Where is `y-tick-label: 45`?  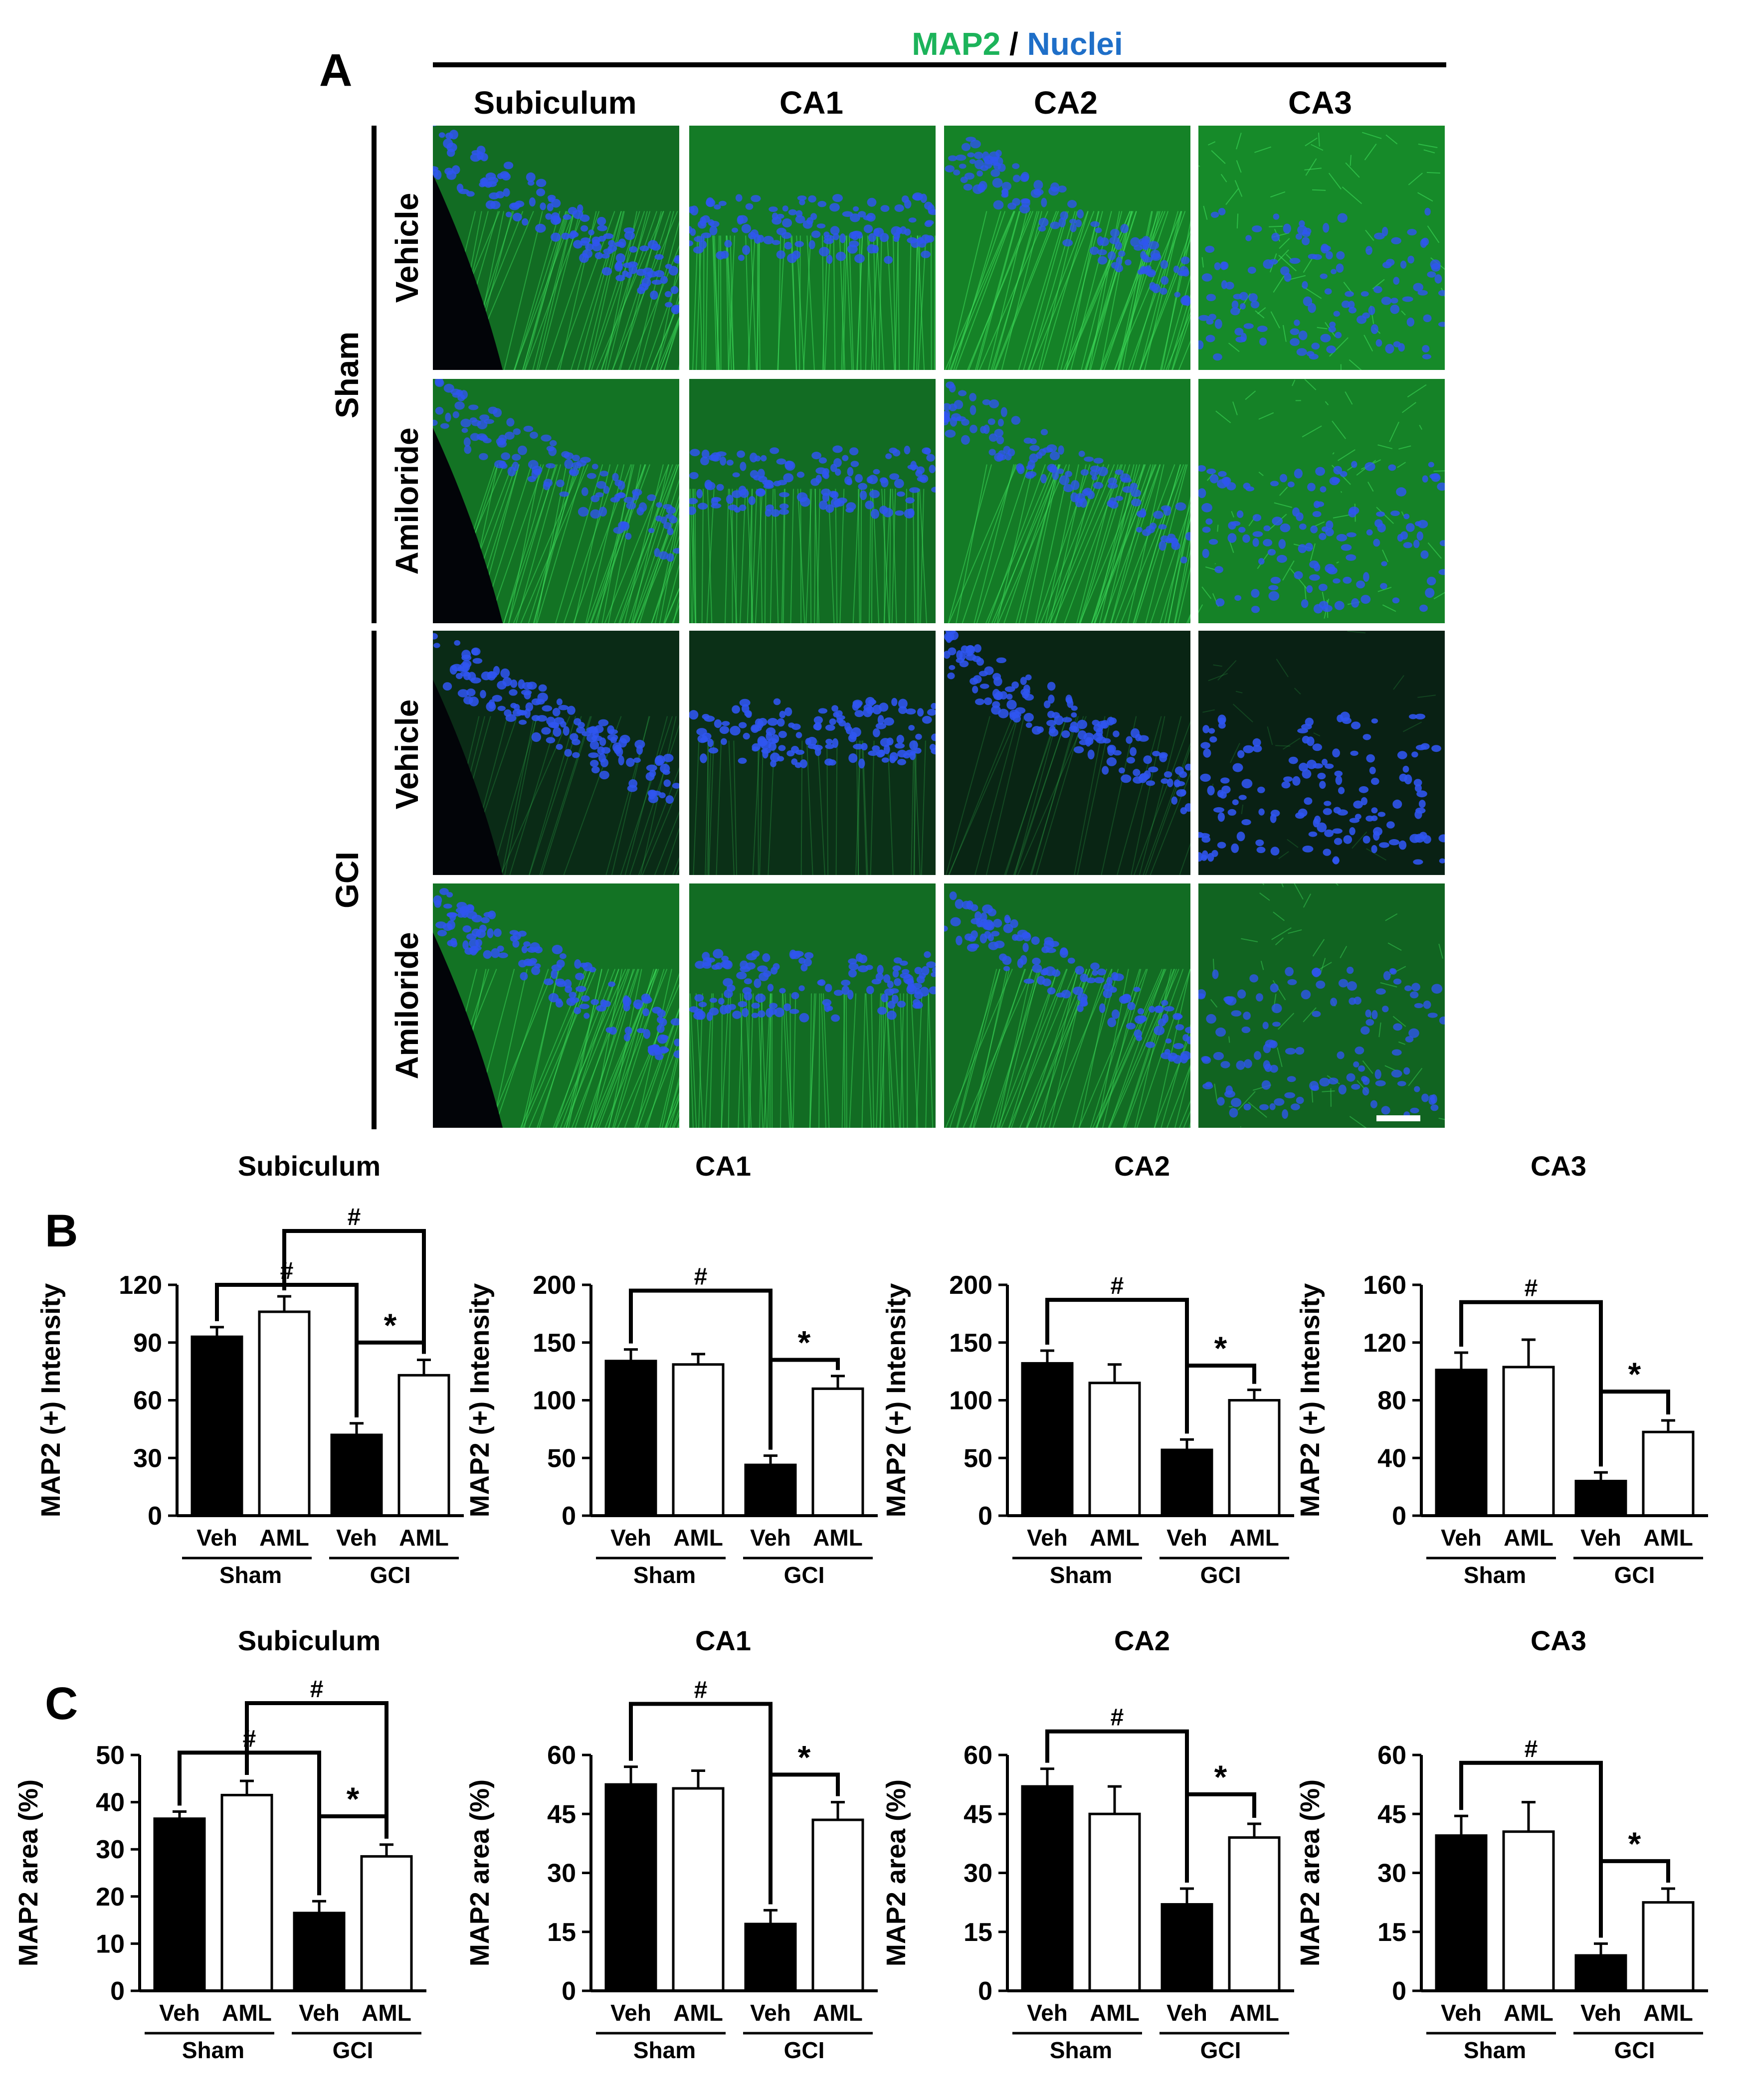
y-tick-label: 45 is located at coordinates (1391, 1815).